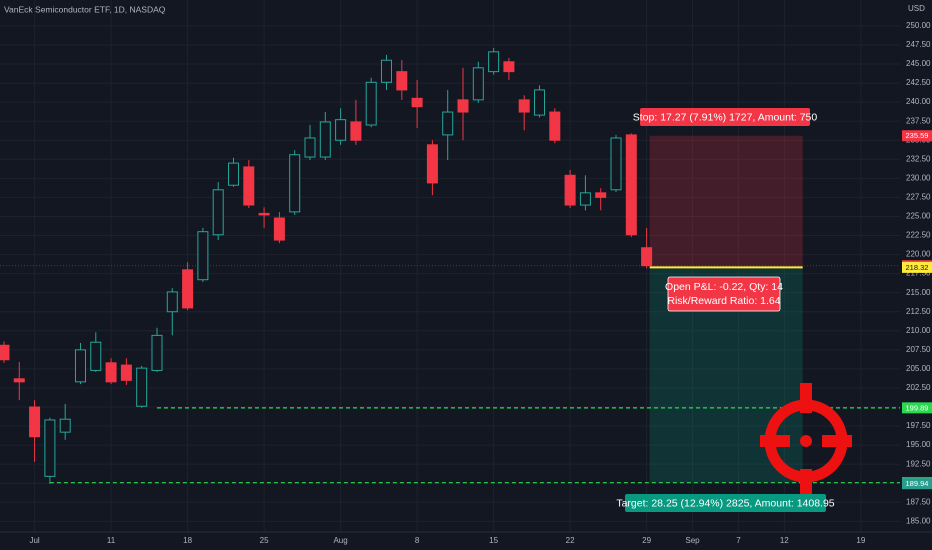  I want to click on y-tick-label: 192.50, so click(918, 463).